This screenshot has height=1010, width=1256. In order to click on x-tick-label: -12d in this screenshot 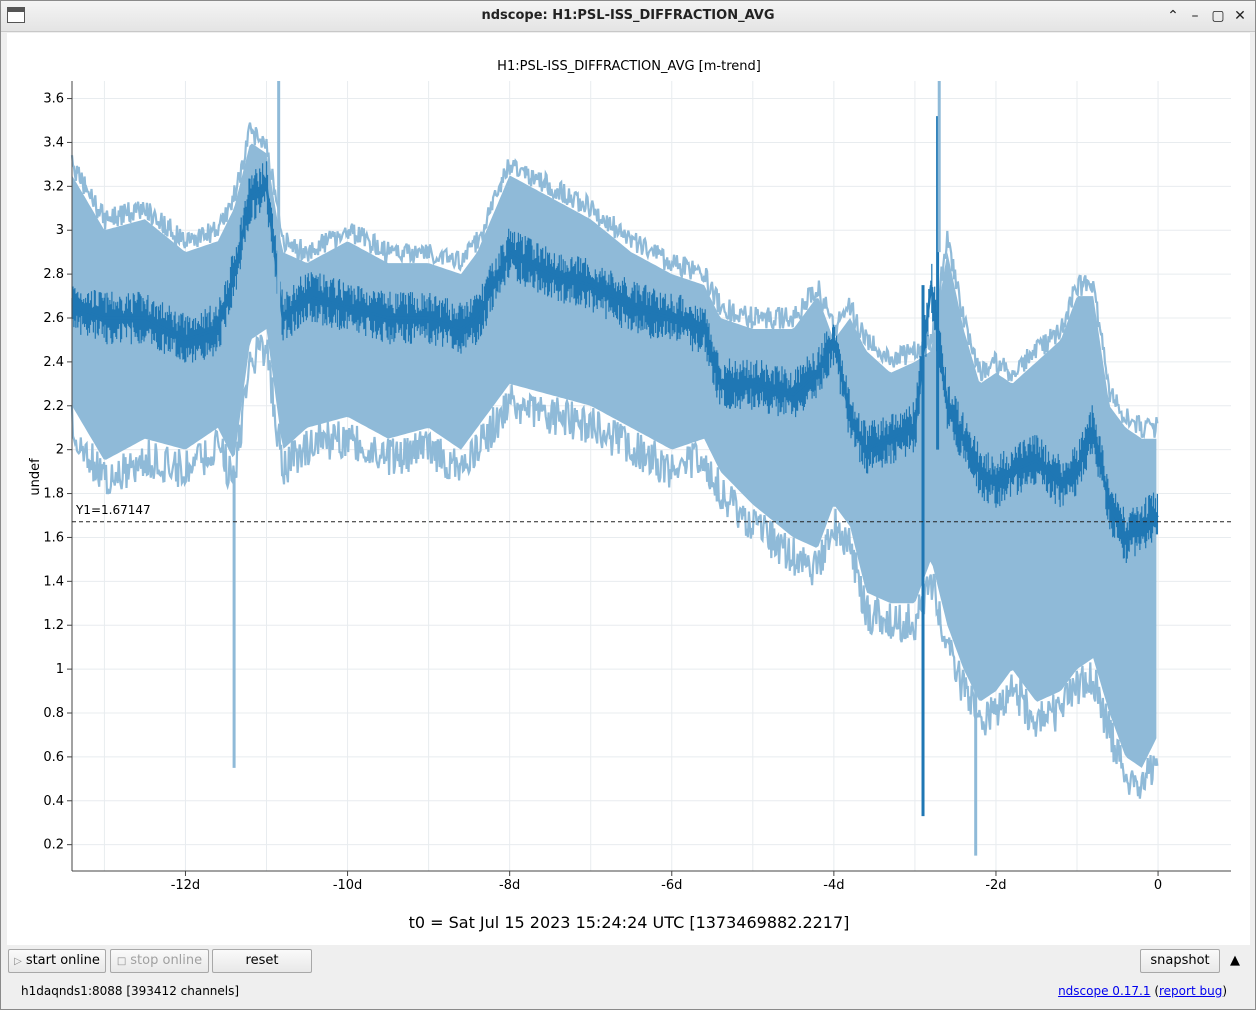, I will do `click(186, 885)`.